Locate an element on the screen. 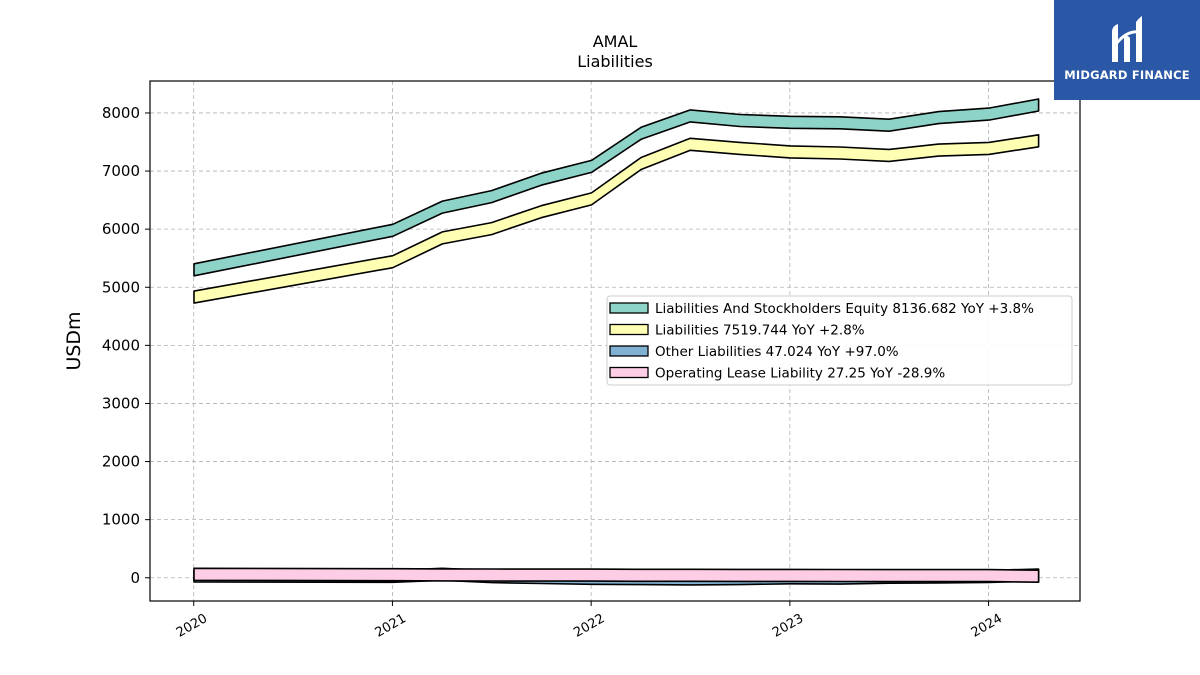 The width and height of the screenshot is (1200, 675). y-tick-label: 3000 is located at coordinates (121, 403).